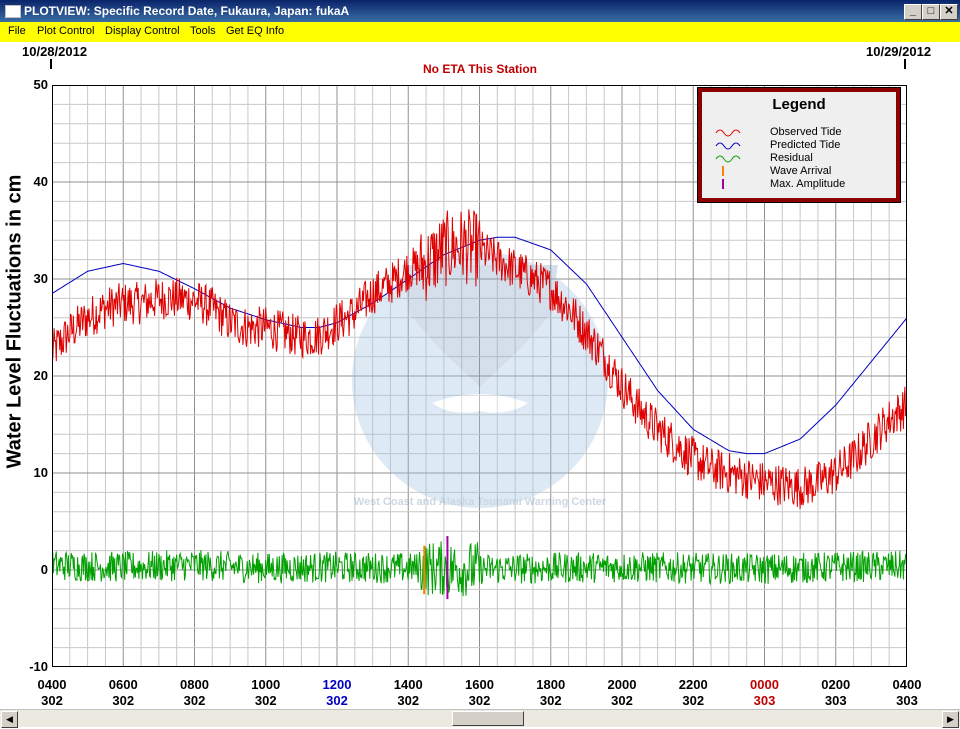  Describe the element at coordinates (255, 31) in the screenshot. I see `menu-get-eq-info: Get EQ Info` at that location.